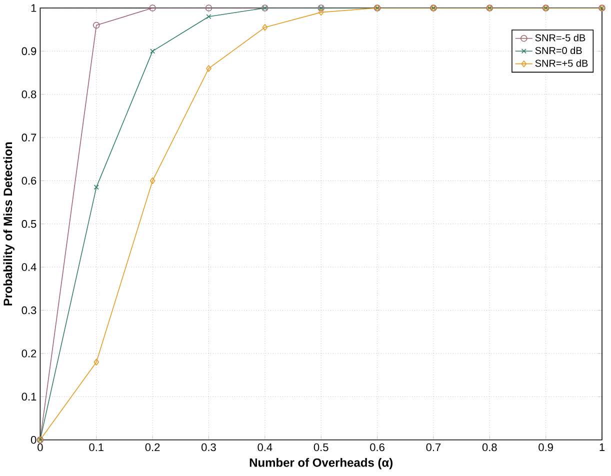 The height and width of the screenshot is (476, 611). I want to click on x-axis-title: Number of Overheads (α), so click(321, 464).